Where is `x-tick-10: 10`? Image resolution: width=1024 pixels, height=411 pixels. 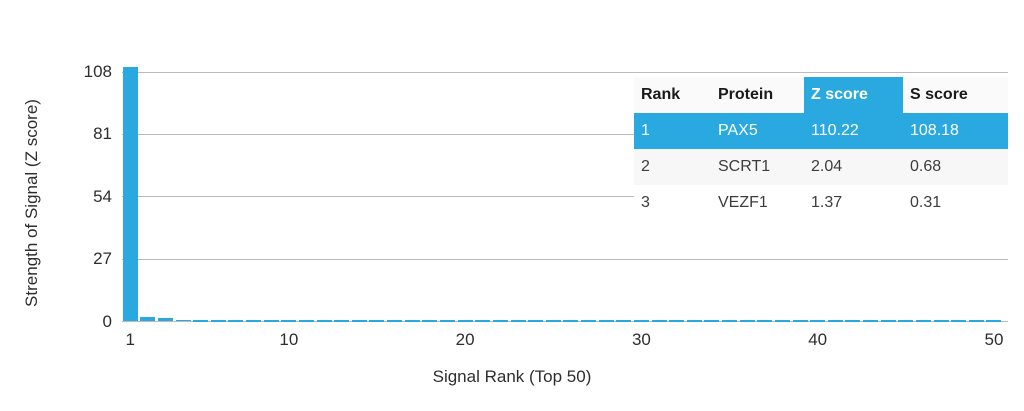 x-tick-10: 10 is located at coordinates (289, 339).